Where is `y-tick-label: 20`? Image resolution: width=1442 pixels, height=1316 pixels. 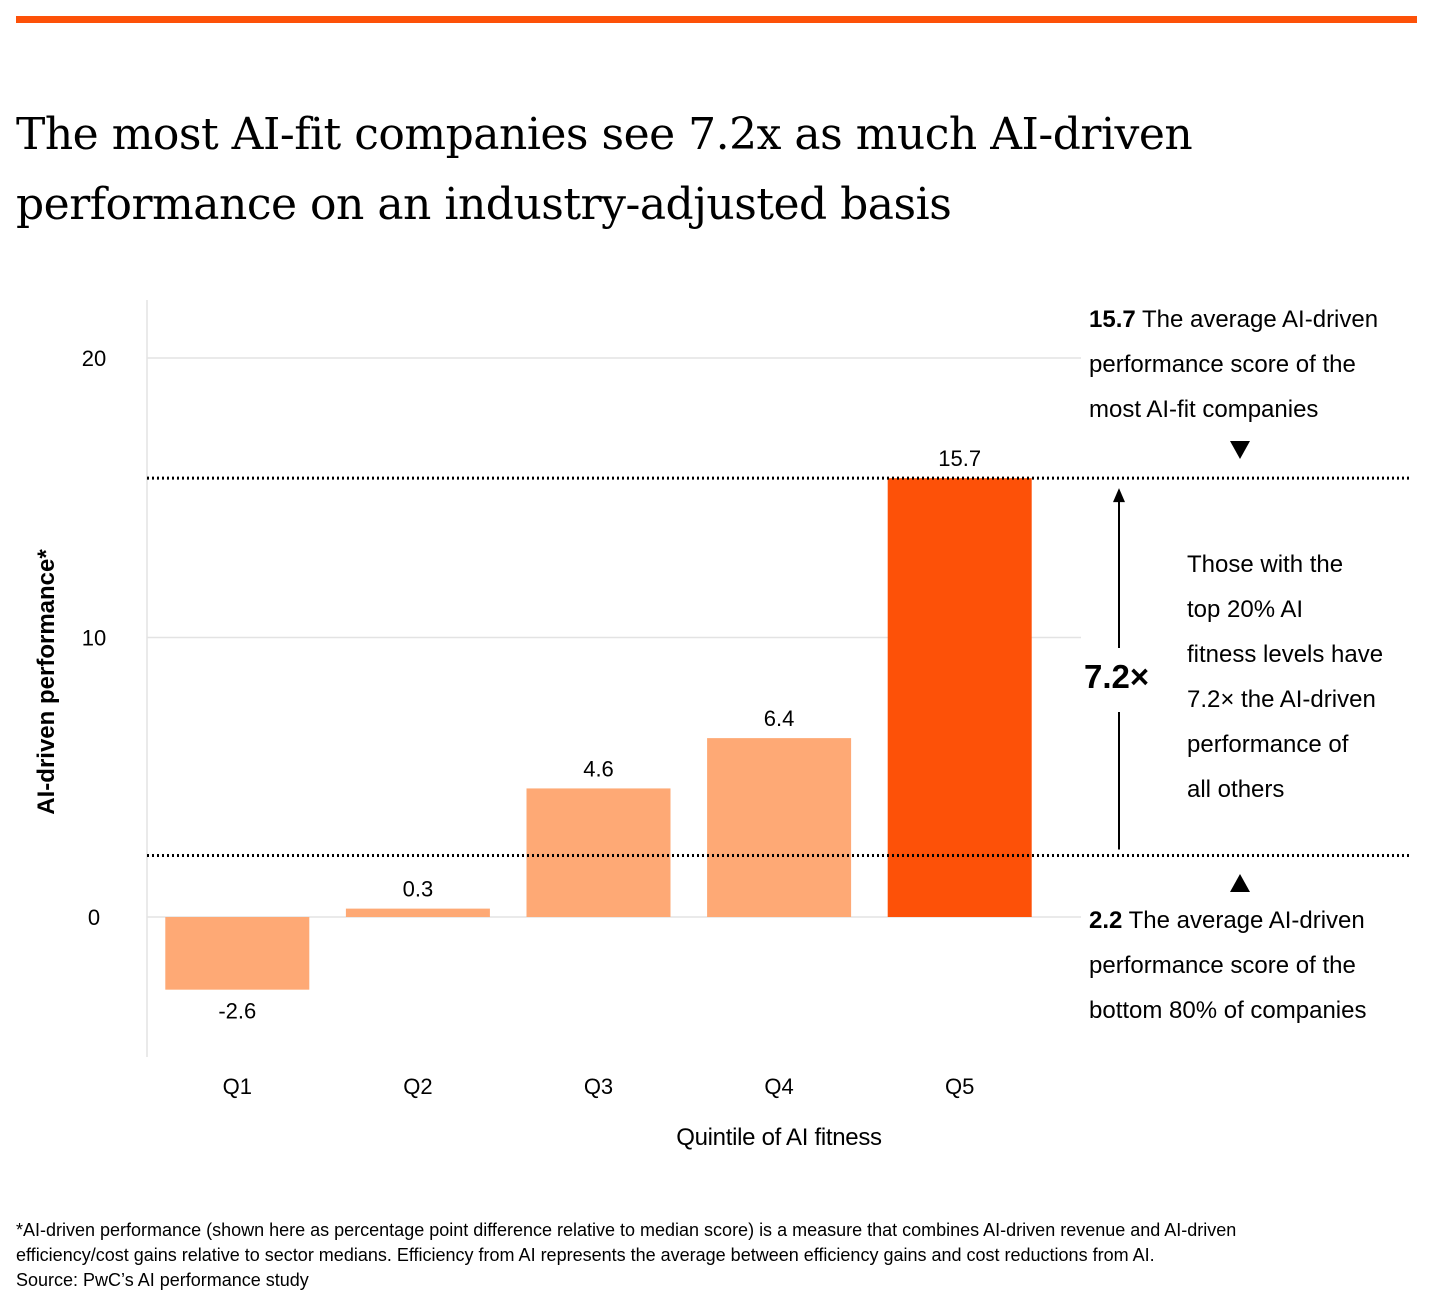
y-tick-label: 20 is located at coordinates (94, 358).